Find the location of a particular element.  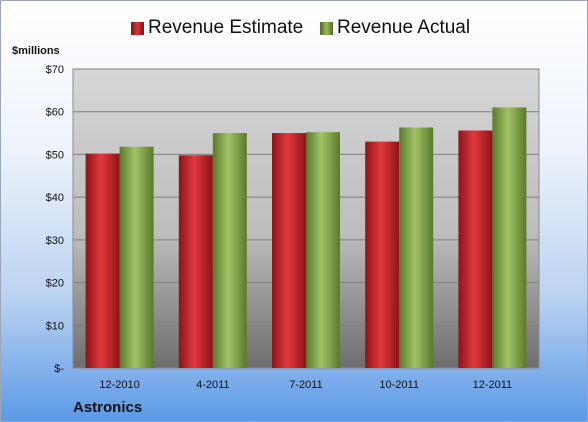

x-tick-label: 7-2011 is located at coordinates (305, 385).